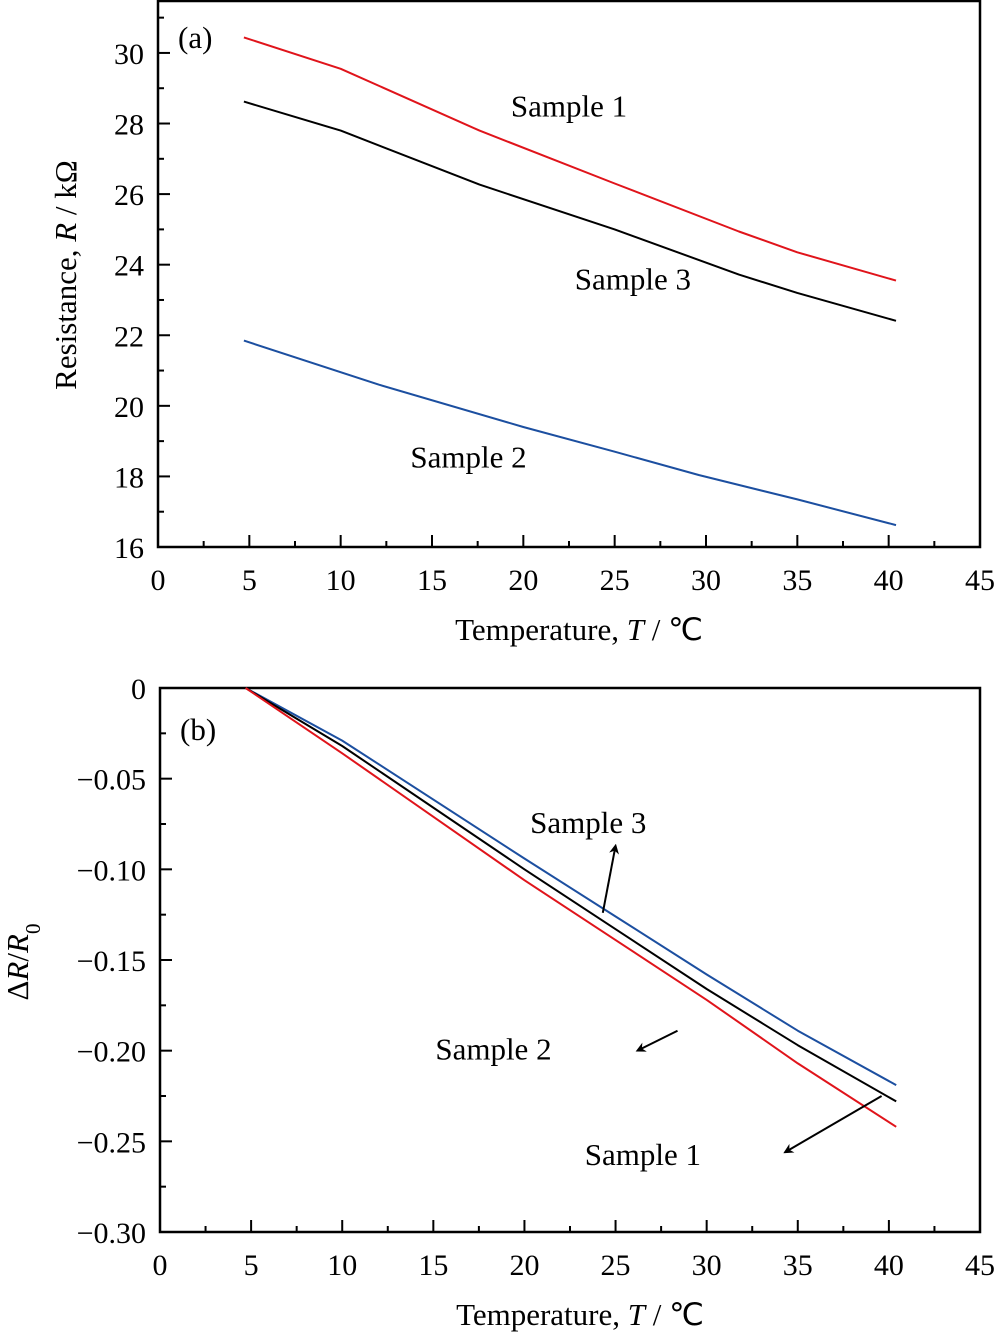 This screenshot has height=1333, width=1000. What do you see at coordinates (129, 477) in the screenshot?
I see `y-tick-label: 18` at bounding box center [129, 477].